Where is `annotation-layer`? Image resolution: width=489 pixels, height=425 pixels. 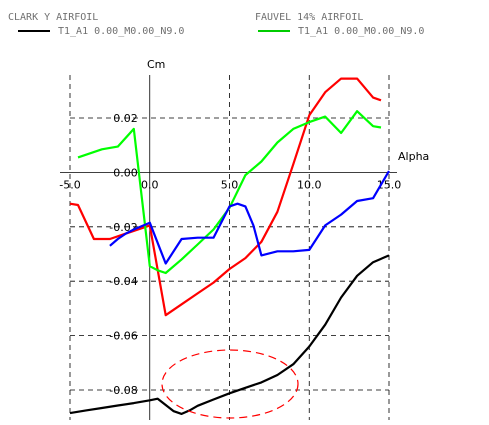
annotation-layer is located at coordinates (230, 384).